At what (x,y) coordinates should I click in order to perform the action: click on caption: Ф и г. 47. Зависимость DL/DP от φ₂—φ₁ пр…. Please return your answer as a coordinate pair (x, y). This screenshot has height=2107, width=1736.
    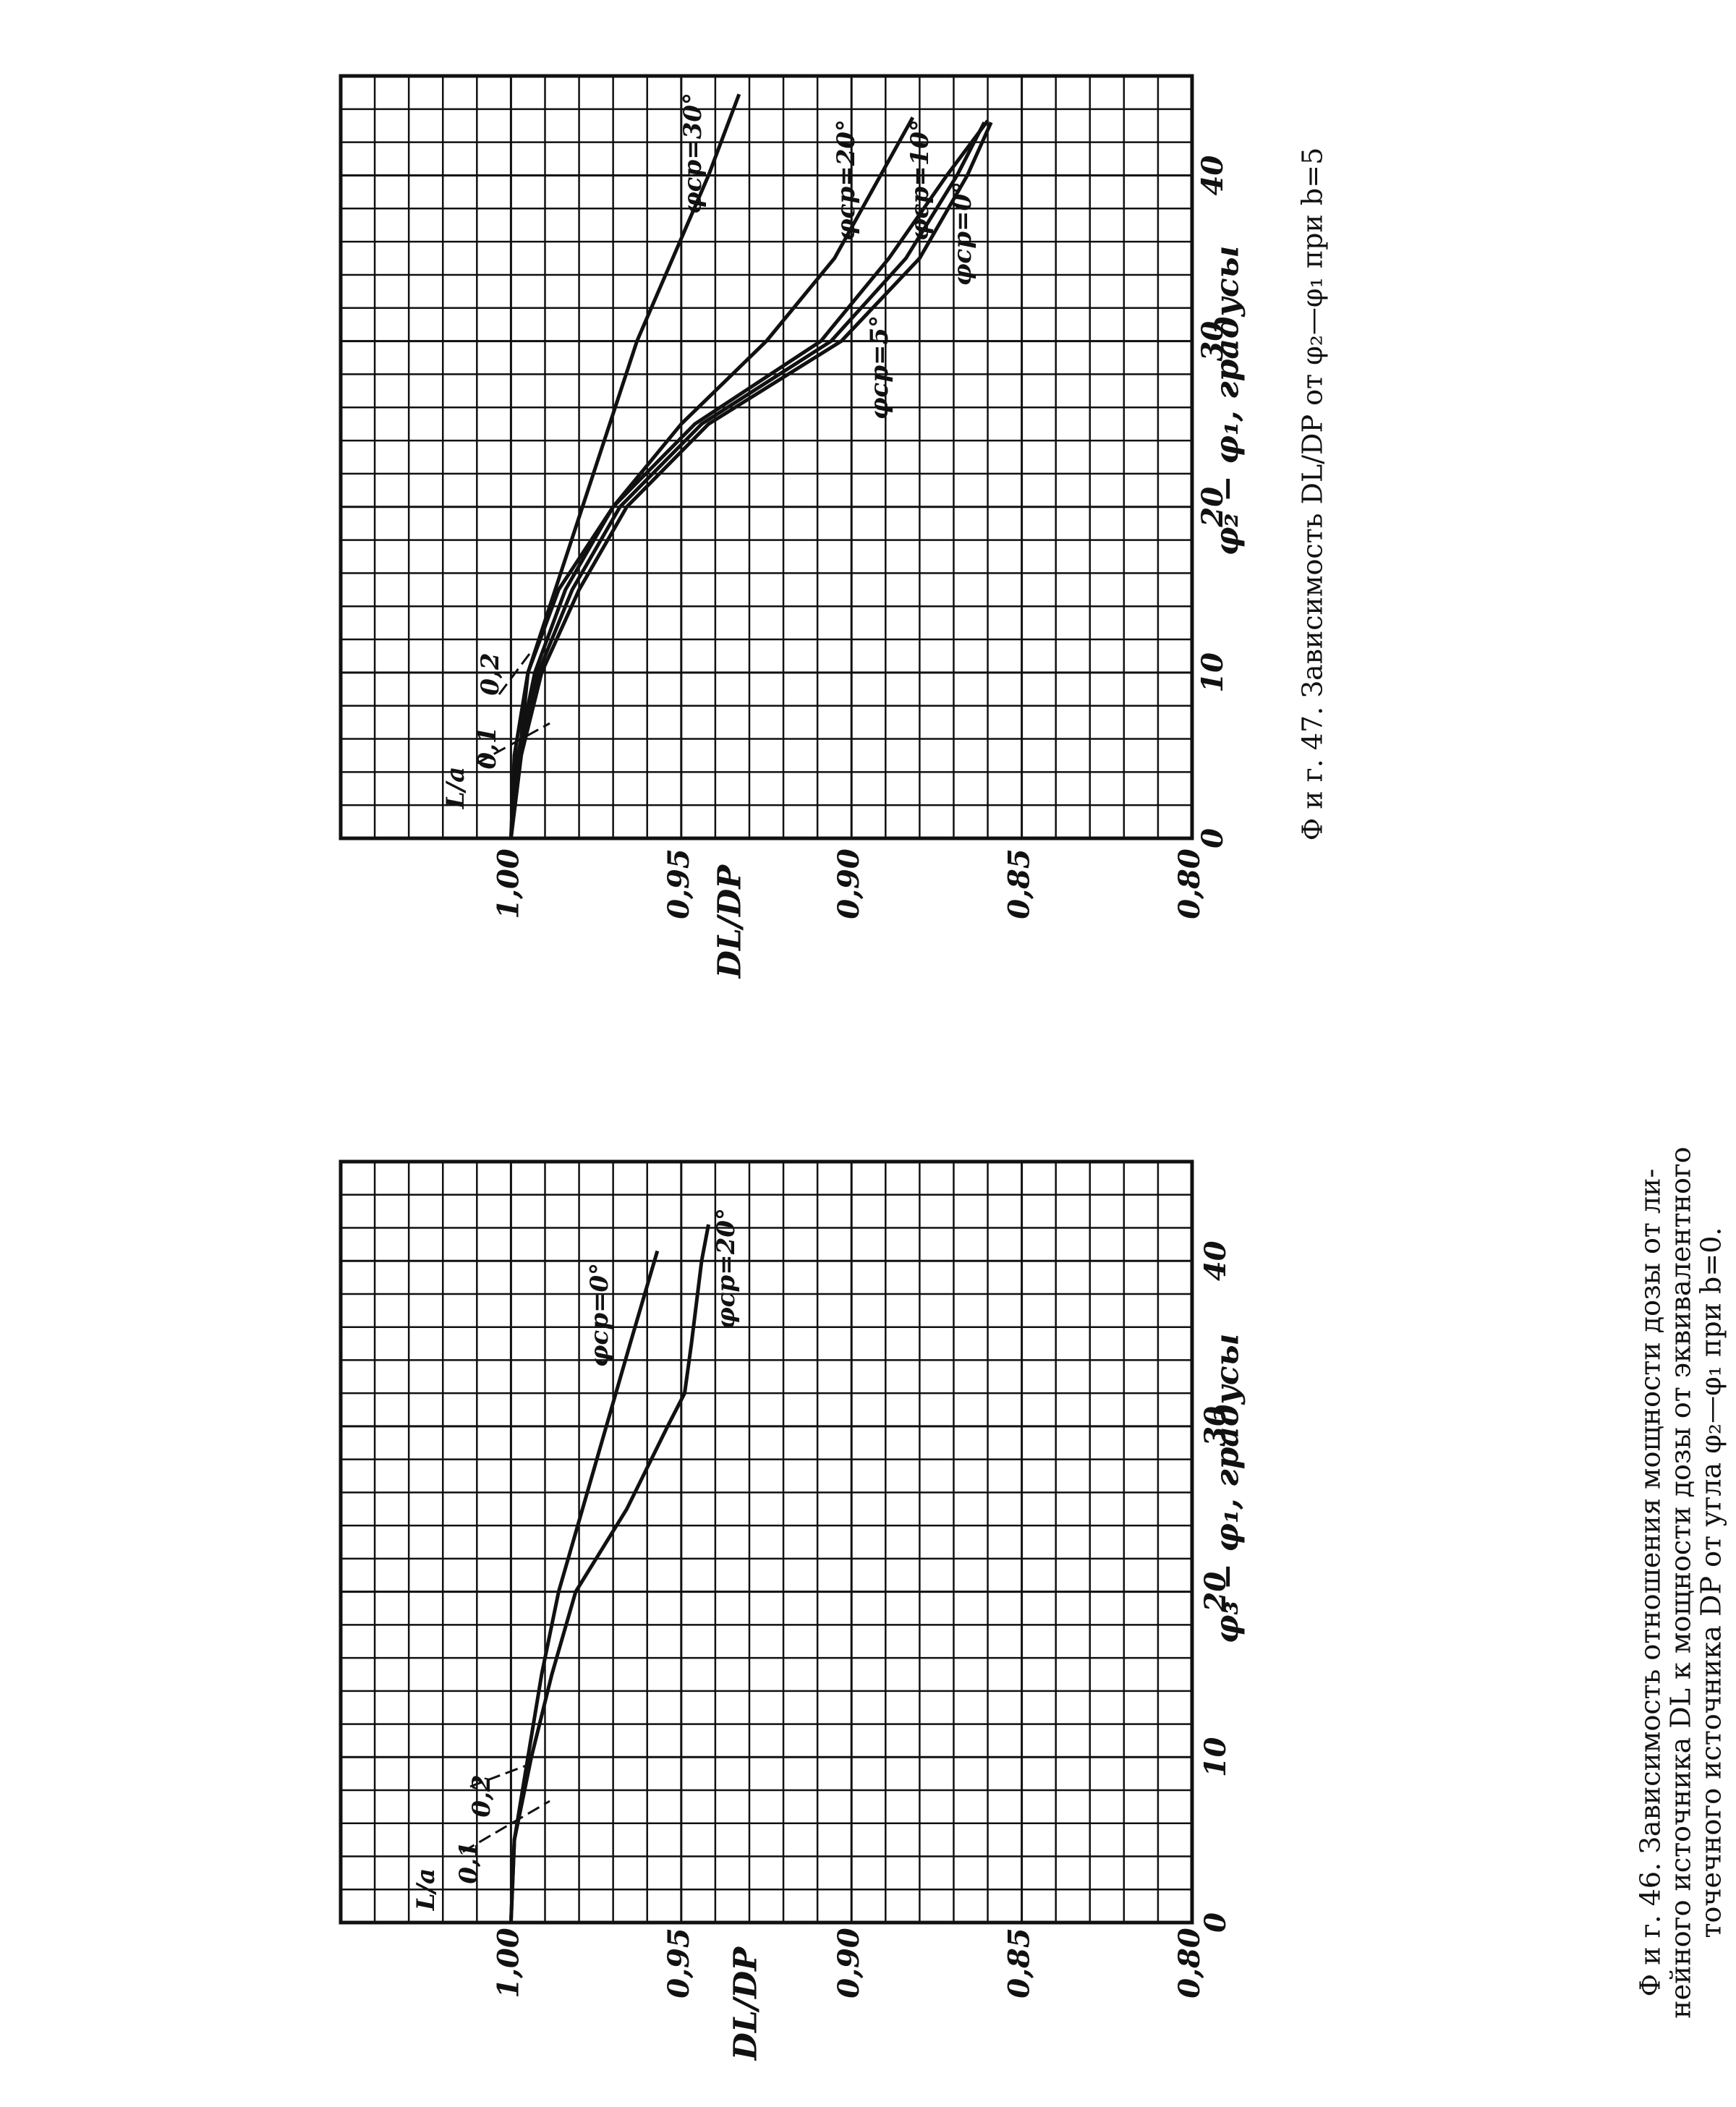
    Looking at the image, I should click on (1313, 495).